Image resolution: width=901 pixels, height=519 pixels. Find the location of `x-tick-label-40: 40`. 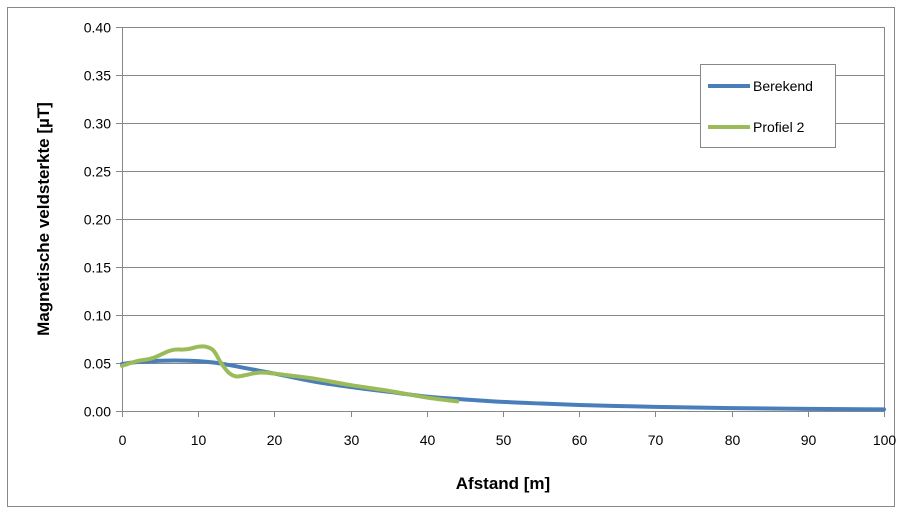

x-tick-label-40: 40 is located at coordinates (428, 440).